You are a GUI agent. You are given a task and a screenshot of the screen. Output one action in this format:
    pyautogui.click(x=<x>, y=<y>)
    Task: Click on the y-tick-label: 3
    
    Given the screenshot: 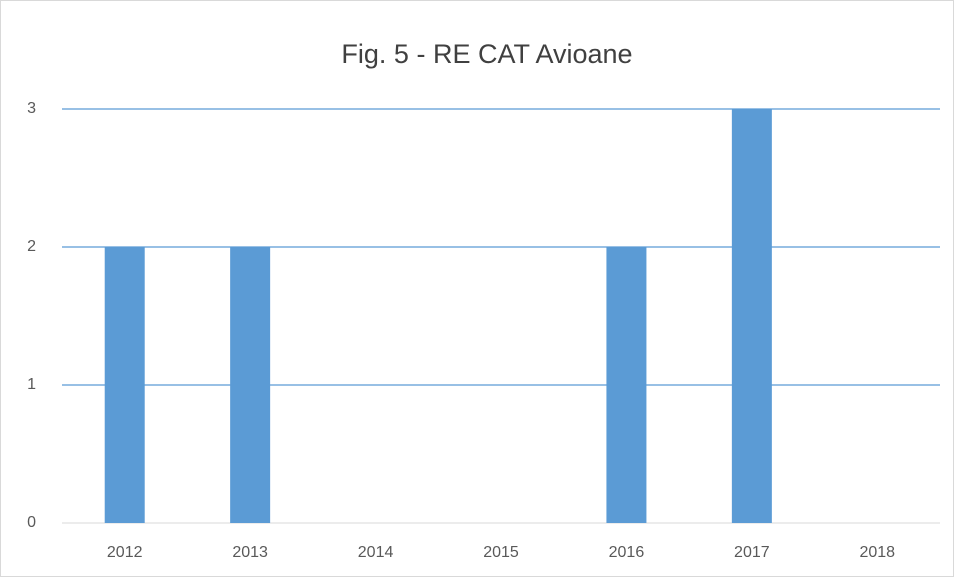 What is the action you would take?
    pyautogui.click(x=31, y=108)
    